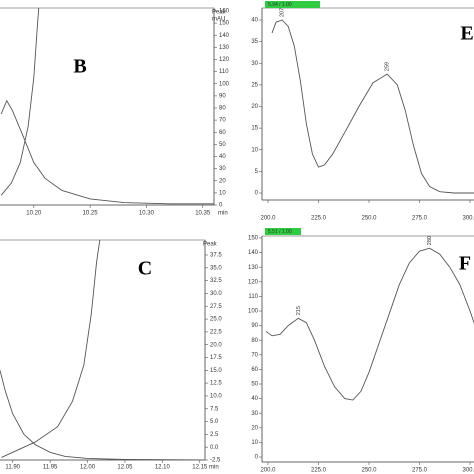 The width and height of the screenshot is (474, 474). Describe the element at coordinates (254, 355) in the screenshot. I see `y-tick-label: 70` at that location.